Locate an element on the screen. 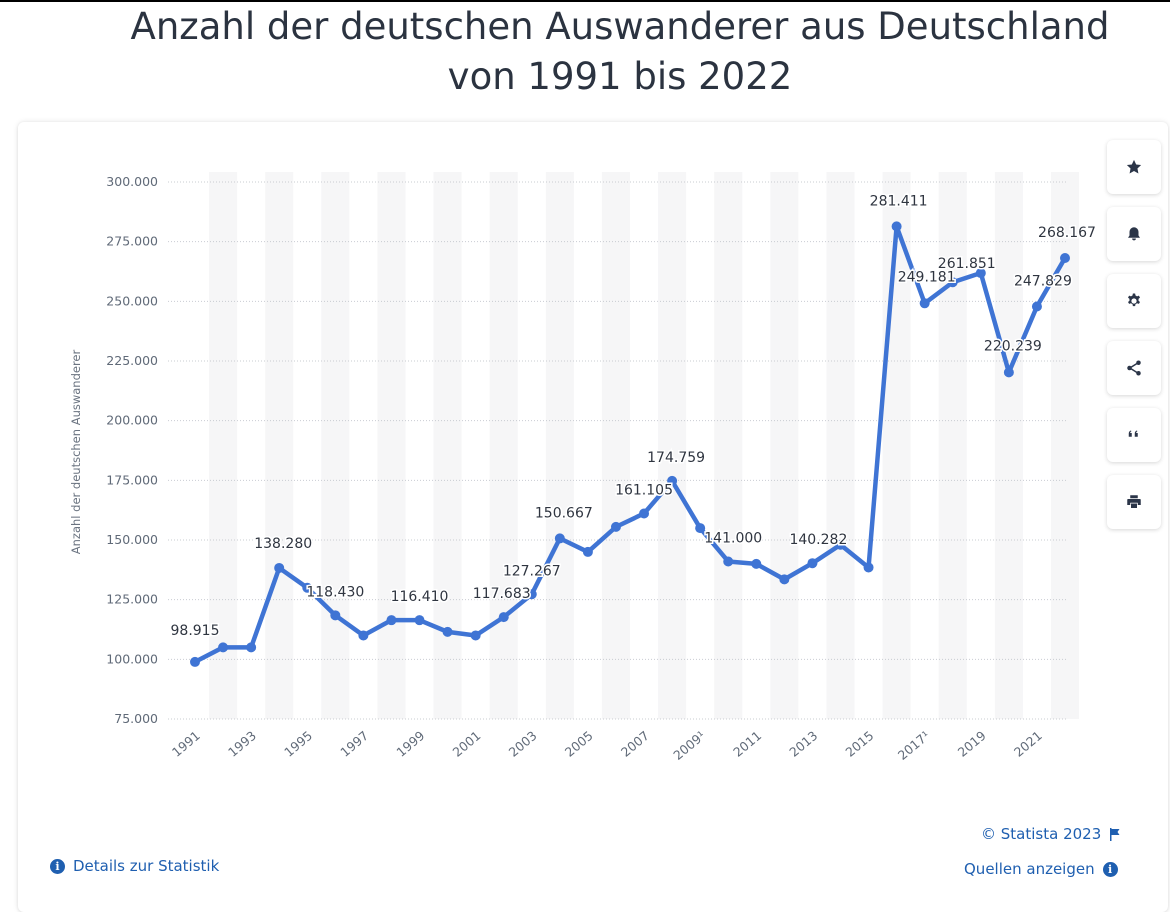  data-label: 116.410 is located at coordinates (420, 597).